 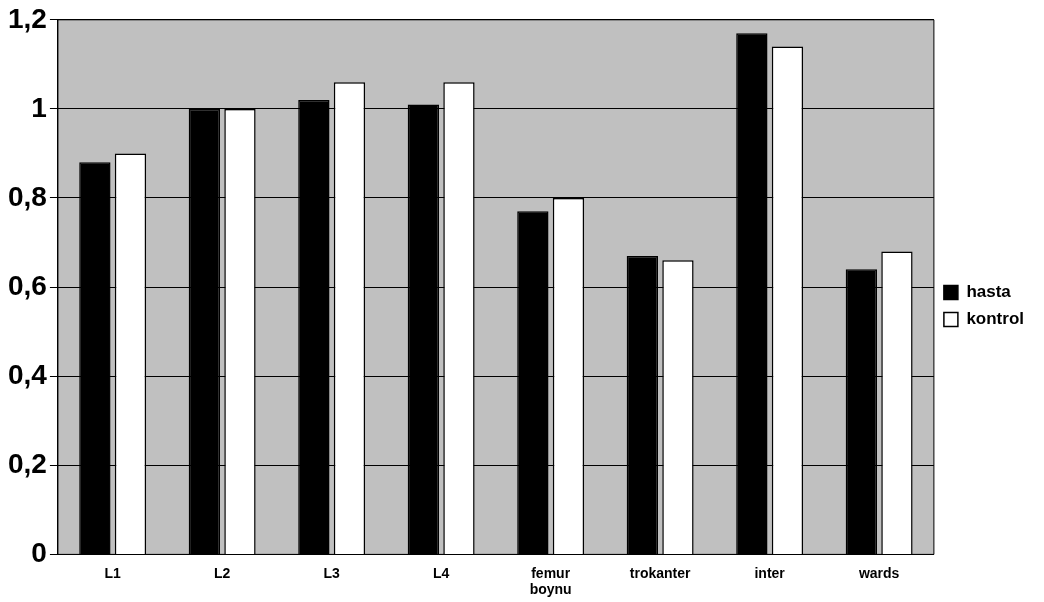 I want to click on x-tick-label: L2, so click(x=222, y=572).